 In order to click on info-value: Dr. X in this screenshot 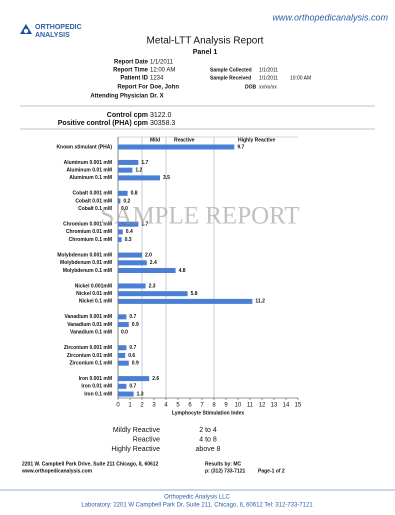, I will do `click(157, 97)`.